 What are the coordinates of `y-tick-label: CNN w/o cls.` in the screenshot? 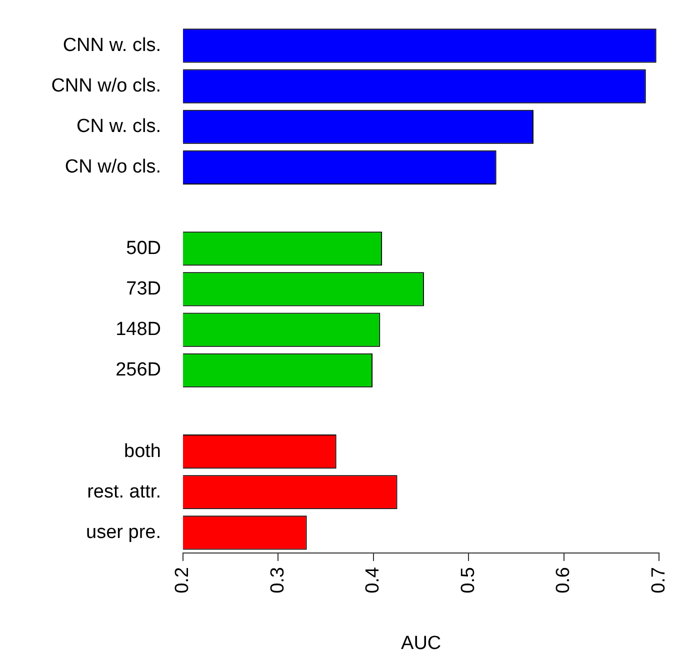 It's located at (106, 86).